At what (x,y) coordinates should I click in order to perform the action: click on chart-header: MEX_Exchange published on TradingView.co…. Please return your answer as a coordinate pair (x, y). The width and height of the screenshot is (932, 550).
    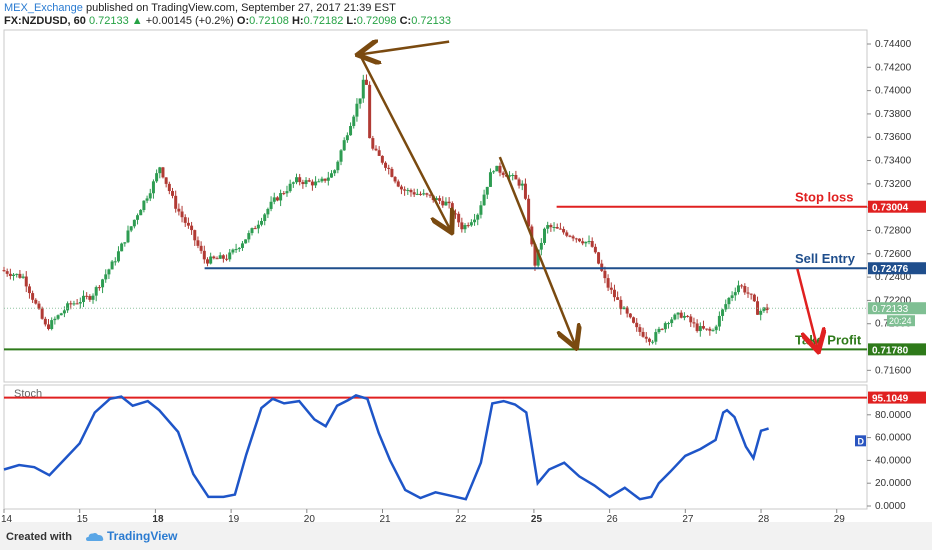
    Looking at the image, I should click on (466, 15).